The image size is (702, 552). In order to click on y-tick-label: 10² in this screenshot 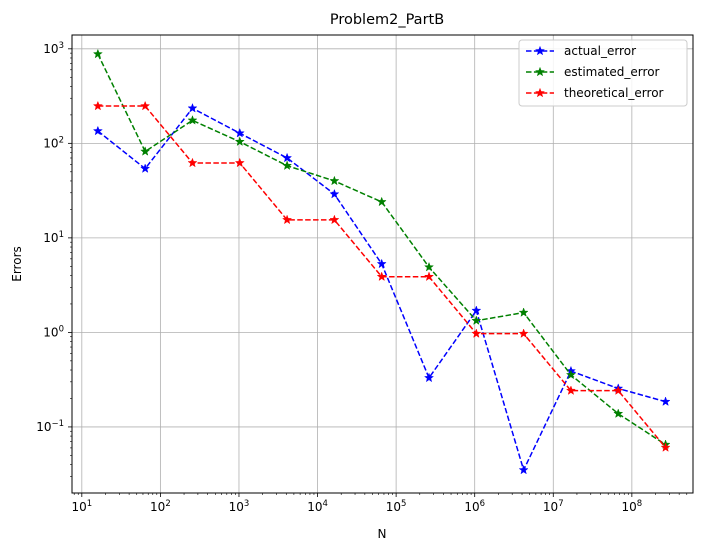, I will do `click(53, 142)`.